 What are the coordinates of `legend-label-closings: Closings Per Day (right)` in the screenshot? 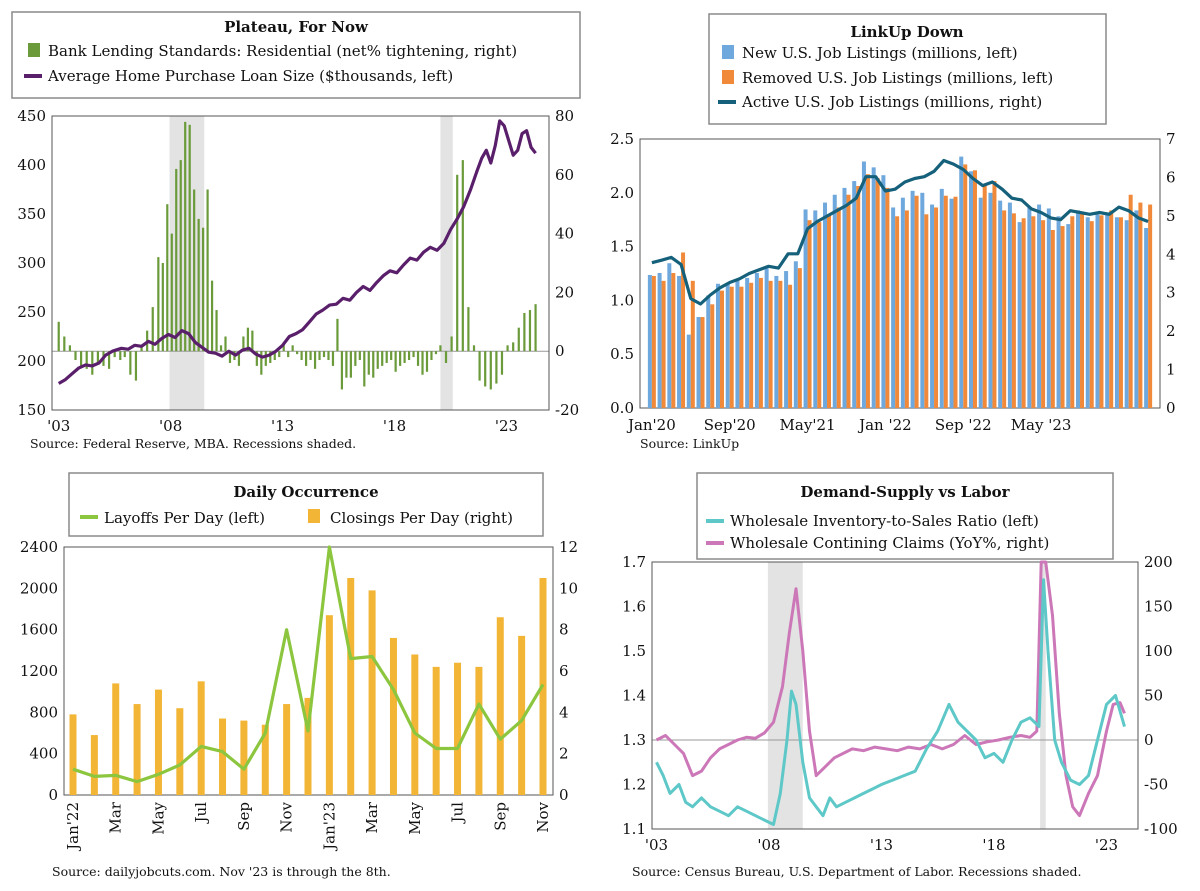 It's located at (421, 518).